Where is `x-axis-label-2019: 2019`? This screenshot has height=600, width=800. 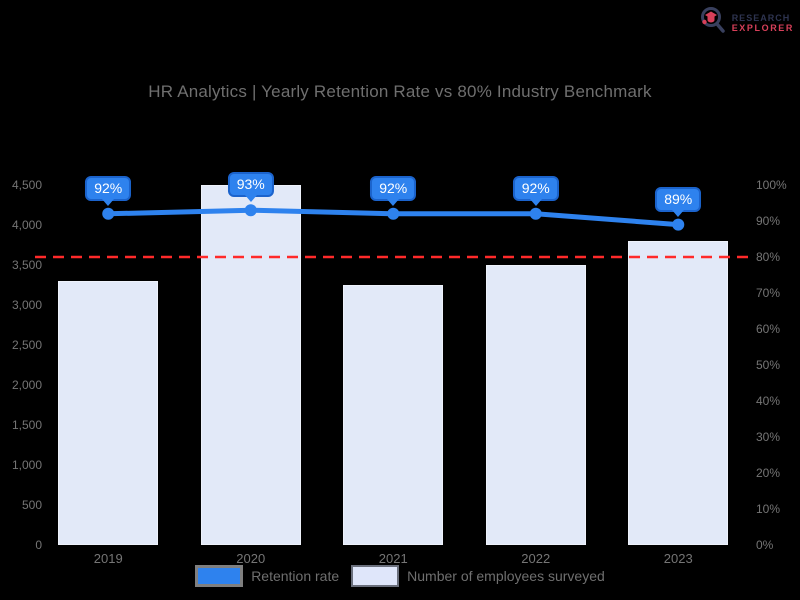 x-axis-label-2019: 2019 is located at coordinates (108, 558).